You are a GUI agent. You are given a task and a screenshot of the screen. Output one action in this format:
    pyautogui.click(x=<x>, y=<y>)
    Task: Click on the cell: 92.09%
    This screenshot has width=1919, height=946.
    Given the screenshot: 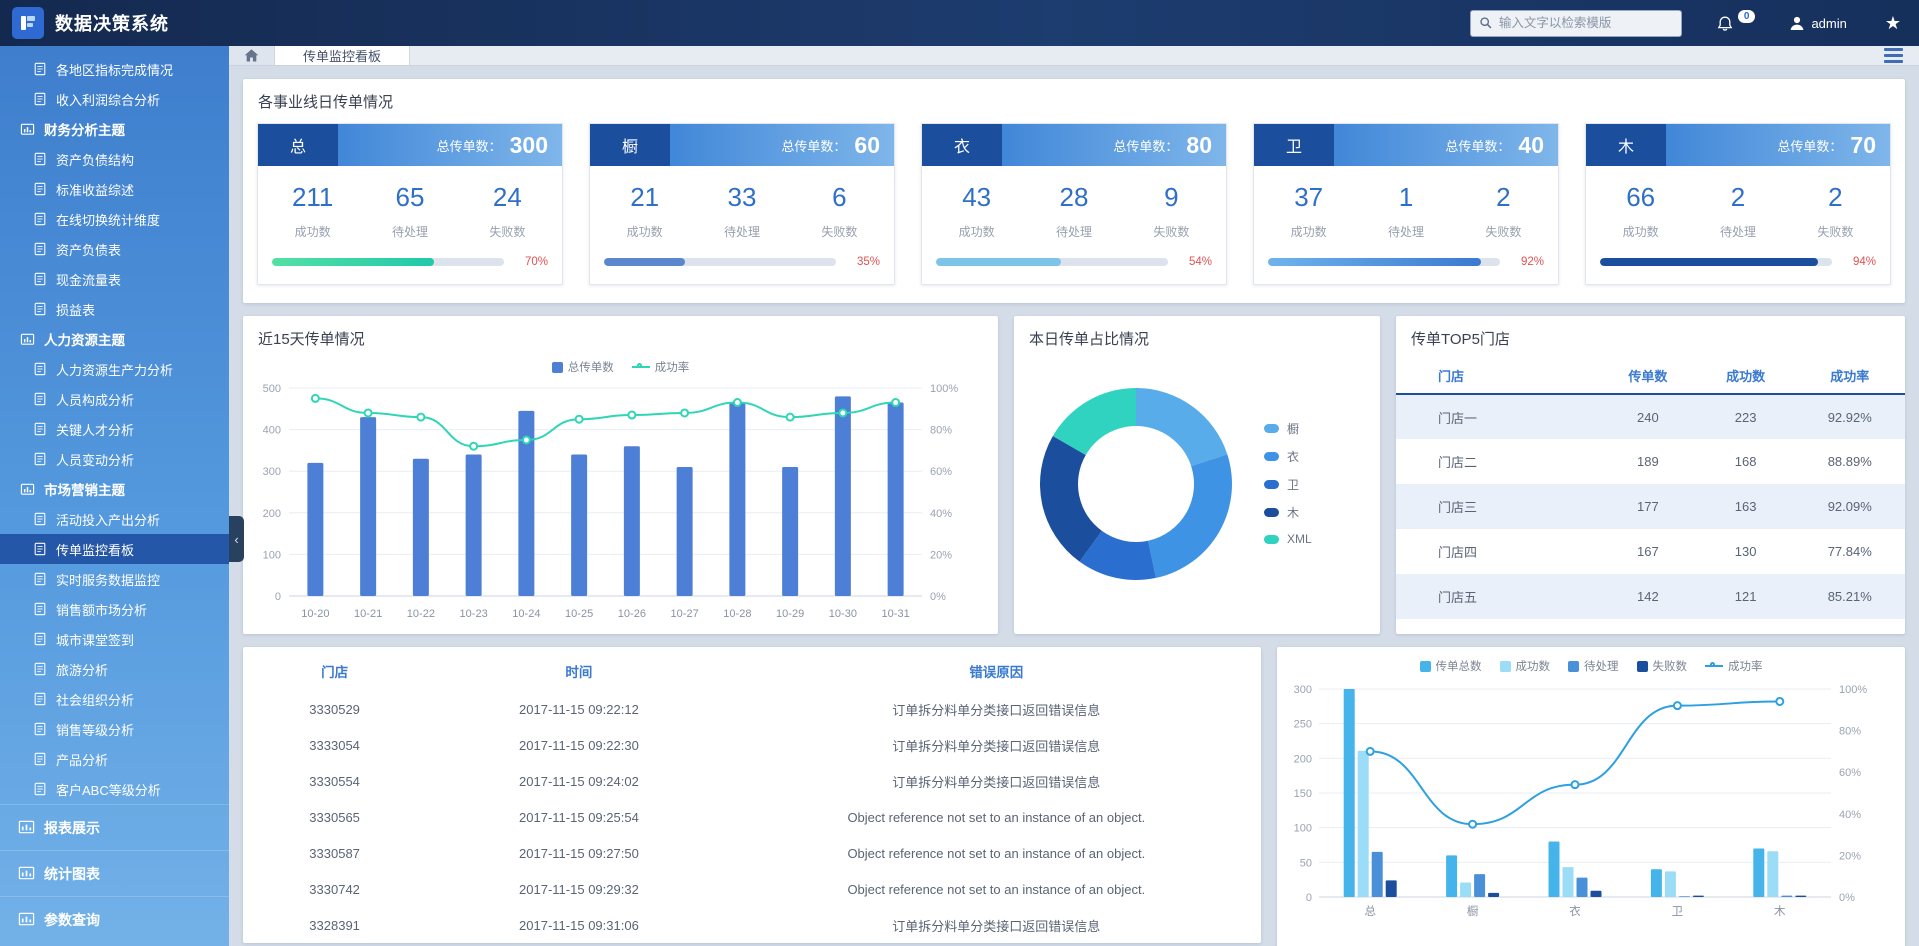 What is the action you would take?
    pyautogui.click(x=1849, y=506)
    